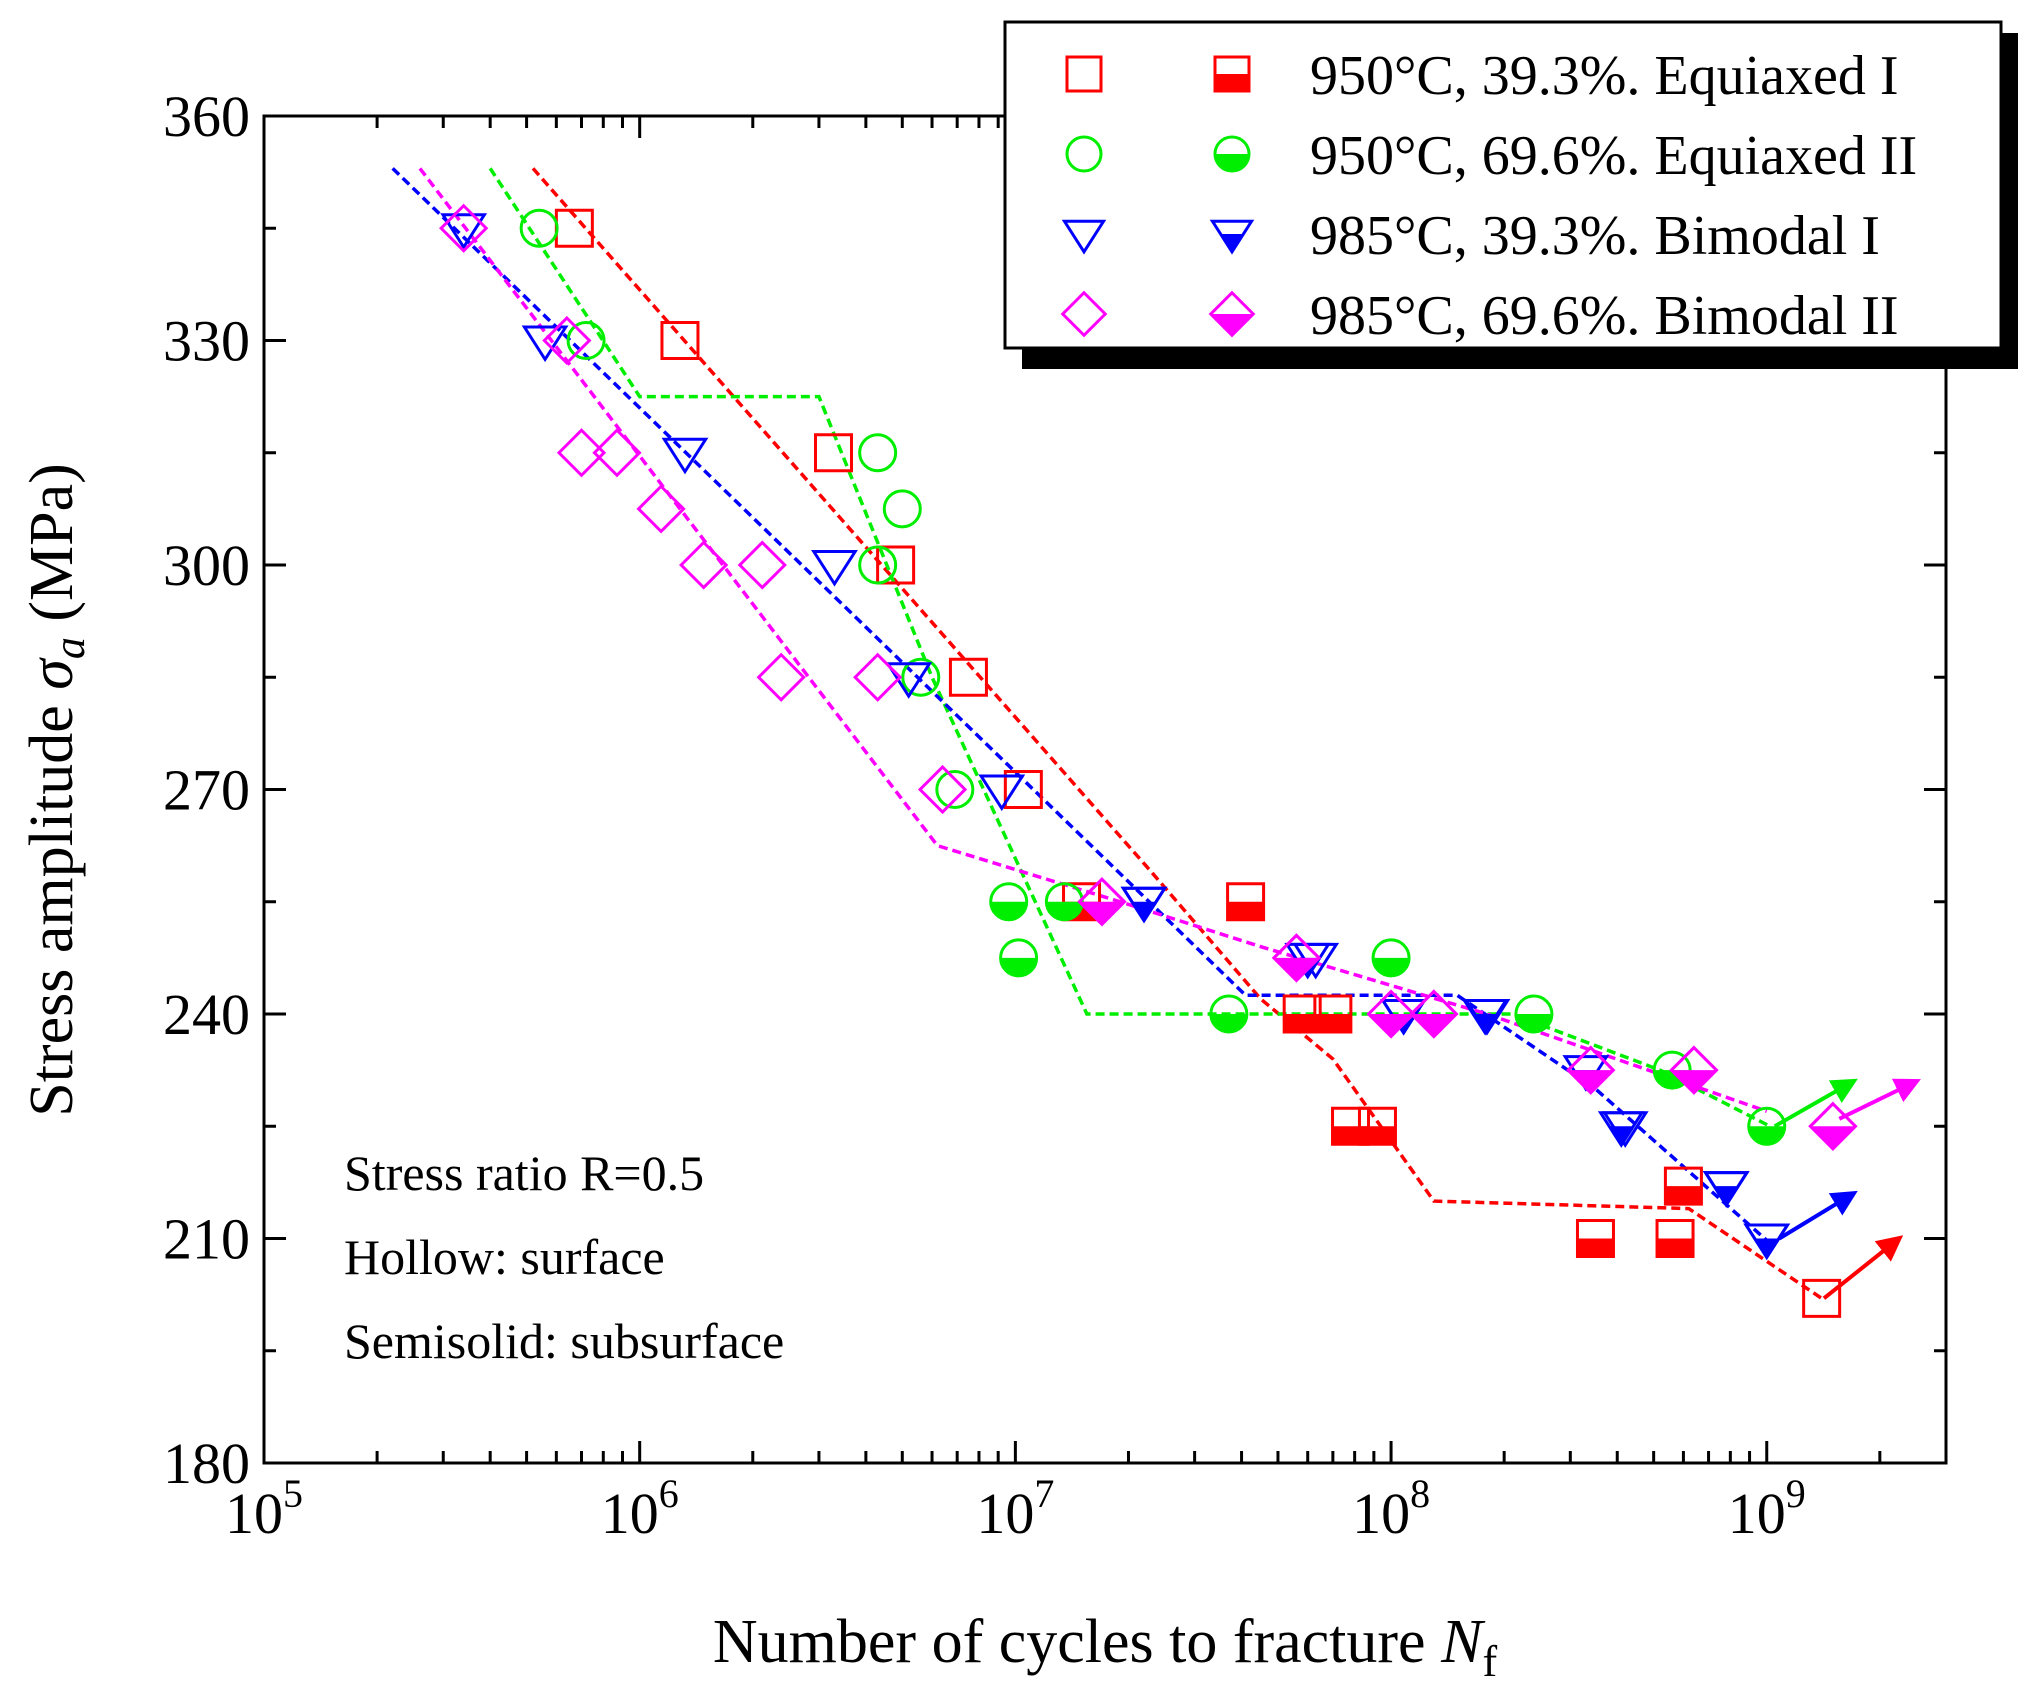  I want to click on y-tick-label: 240, so click(206, 1014).